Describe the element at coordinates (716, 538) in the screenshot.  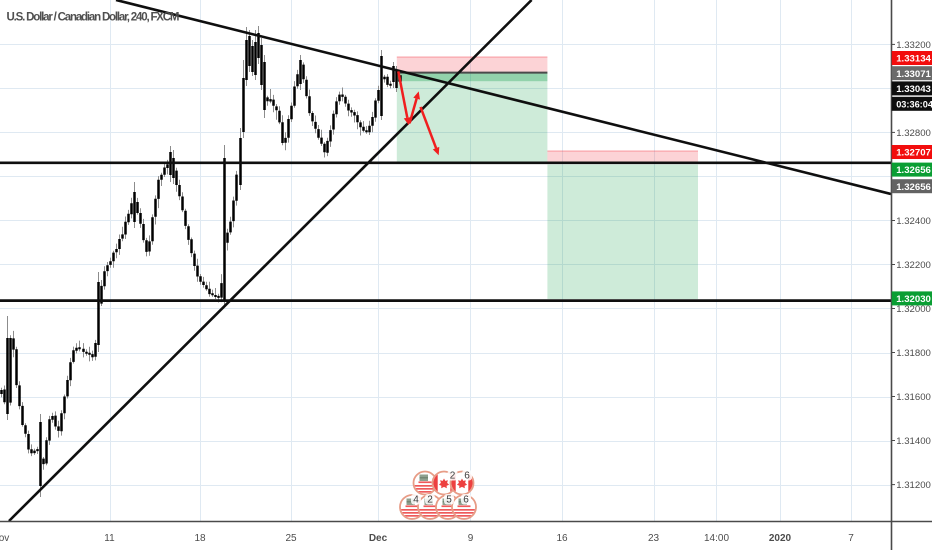
I see `svg-text: 14:00` at that location.